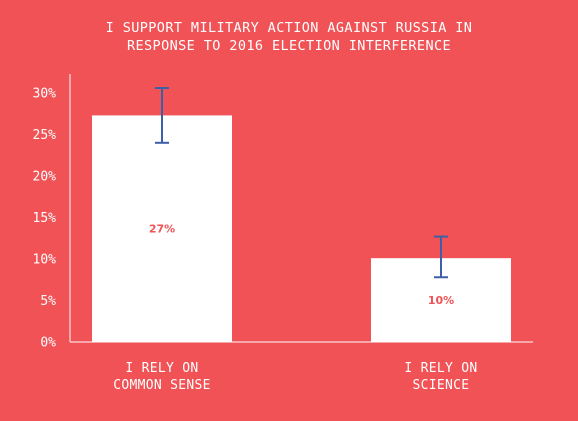  Describe the element at coordinates (45, 177) in the screenshot. I see `y-tick-label: 20%` at that location.